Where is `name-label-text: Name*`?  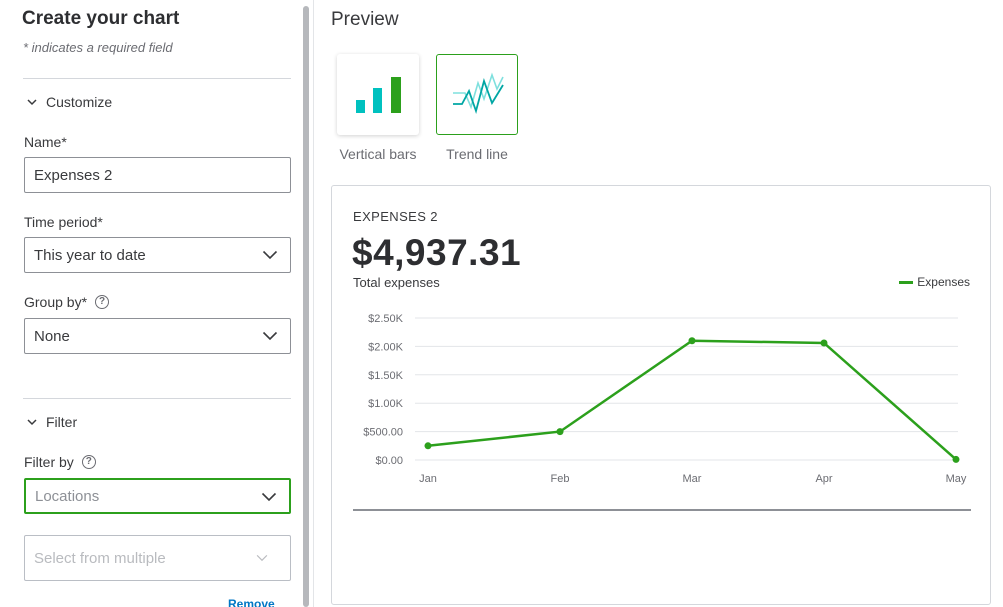
name-label-text: Name* is located at coordinates (45, 142).